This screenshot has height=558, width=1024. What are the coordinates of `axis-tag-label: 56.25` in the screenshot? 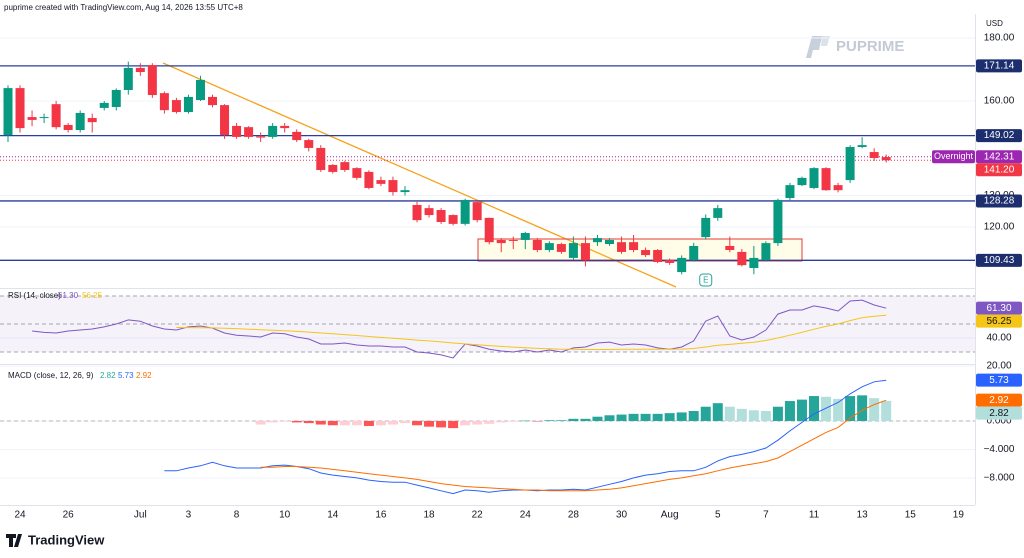 It's located at (998, 321).